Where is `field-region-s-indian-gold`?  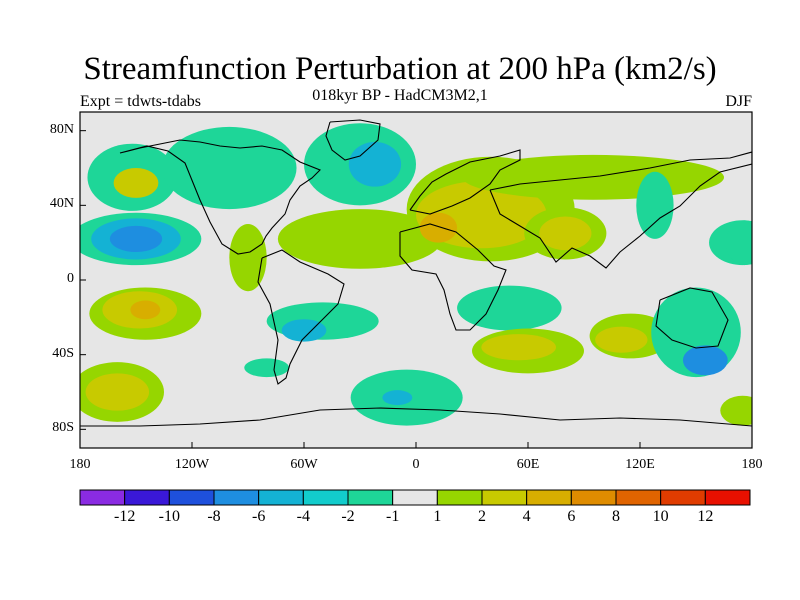 field-region-s-indian-gold is located at coordinates (518, 347).